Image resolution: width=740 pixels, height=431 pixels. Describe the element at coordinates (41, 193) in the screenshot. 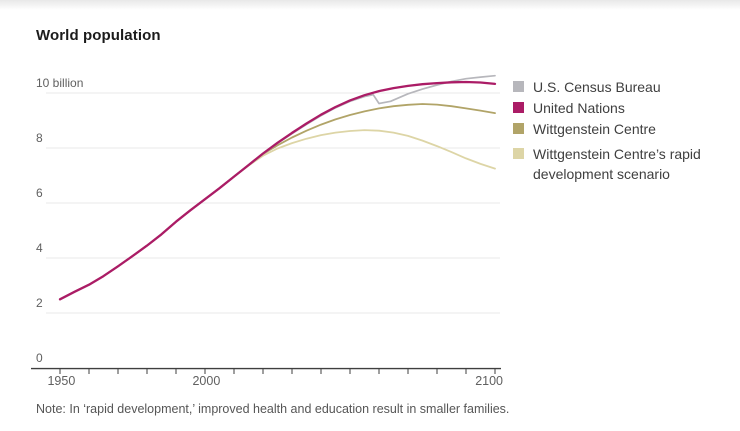

I see `y-axis-label-6: 6` at that location.